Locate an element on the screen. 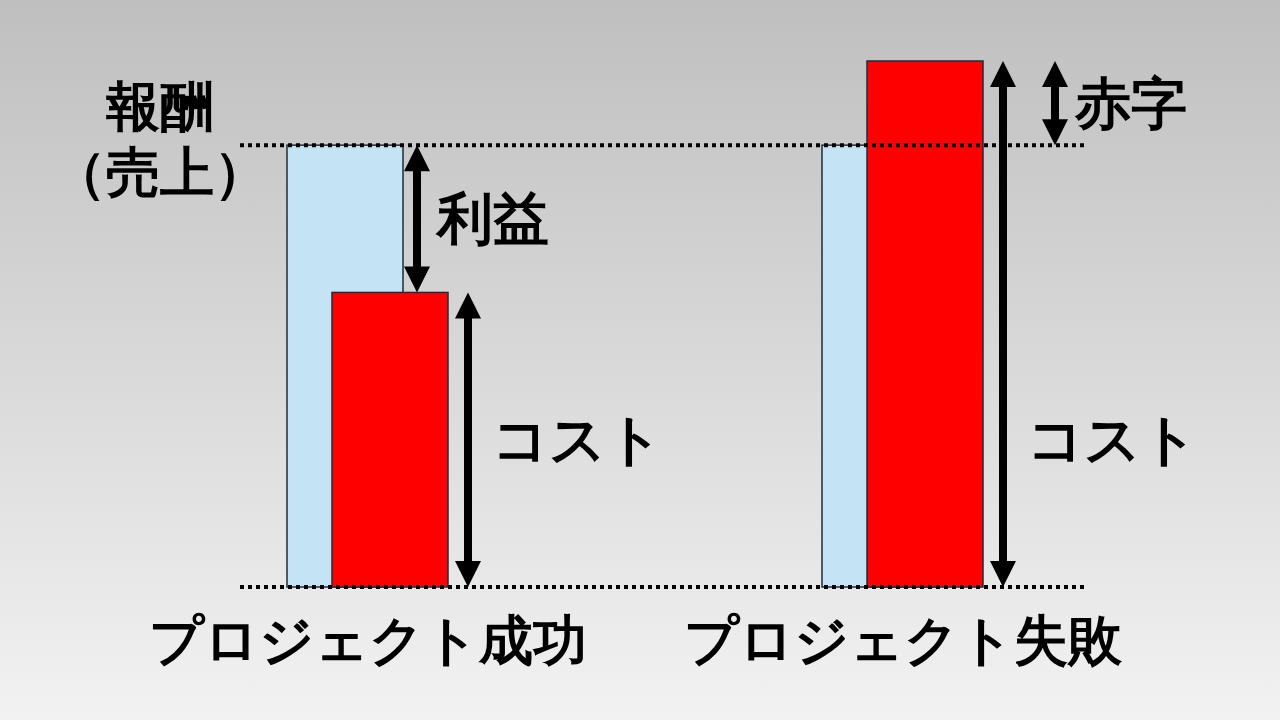 This screenshot has height=720, width=1280. ref-line-label: 報酬（売上） is located at coordinates (160, 139).